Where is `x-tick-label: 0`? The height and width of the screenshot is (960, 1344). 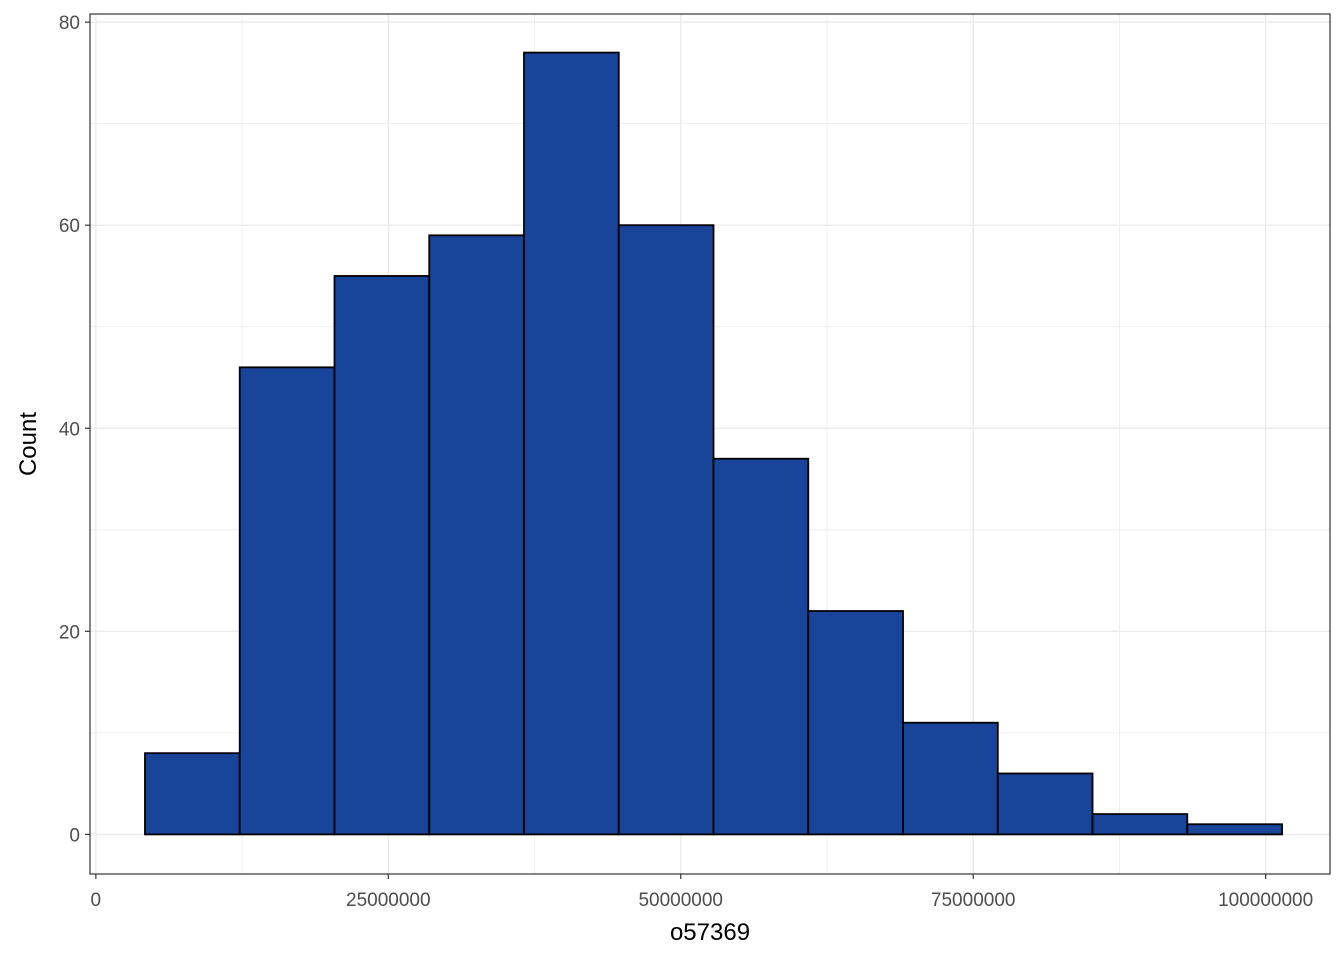
x-tick-label: 0 is located at coordinates (96, 900).